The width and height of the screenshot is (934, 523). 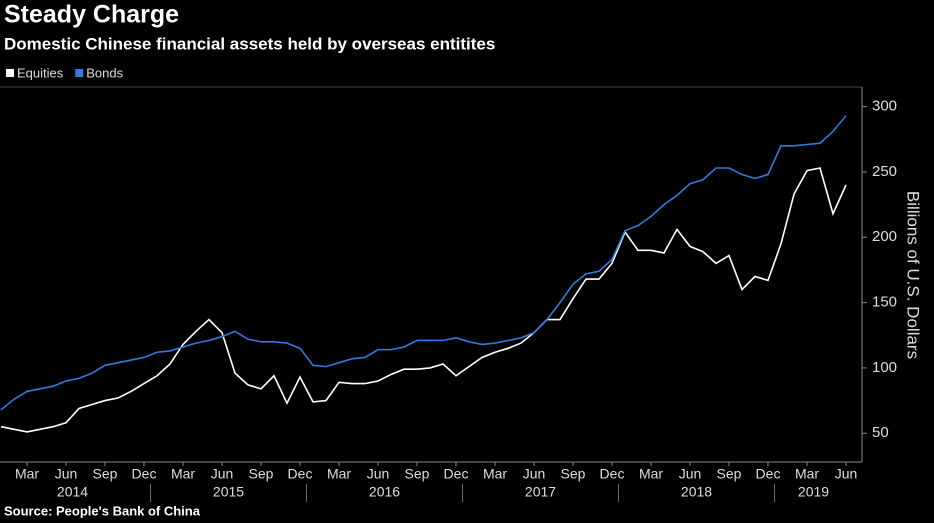 I want to click on y-tick-label: 300, so click(x=884, y=106).